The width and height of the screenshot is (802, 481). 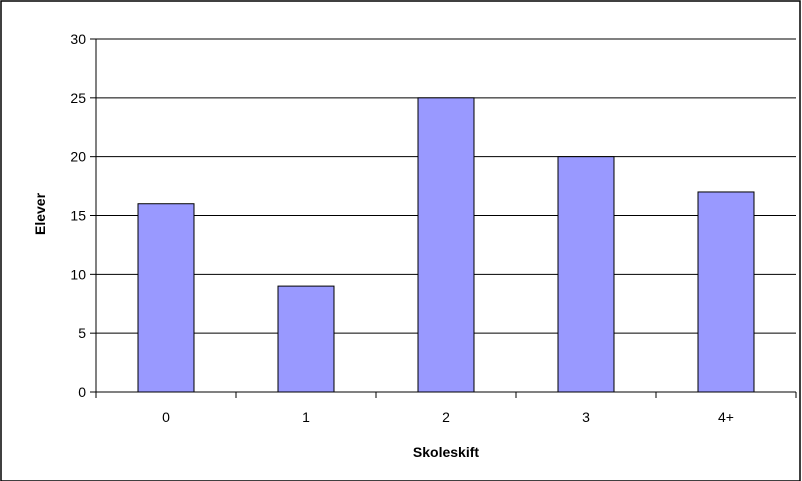 What do you see at coordinates (82, 392) in the screenshot?
I see `y-tick-label: 0` at bounding box center [82, 392].